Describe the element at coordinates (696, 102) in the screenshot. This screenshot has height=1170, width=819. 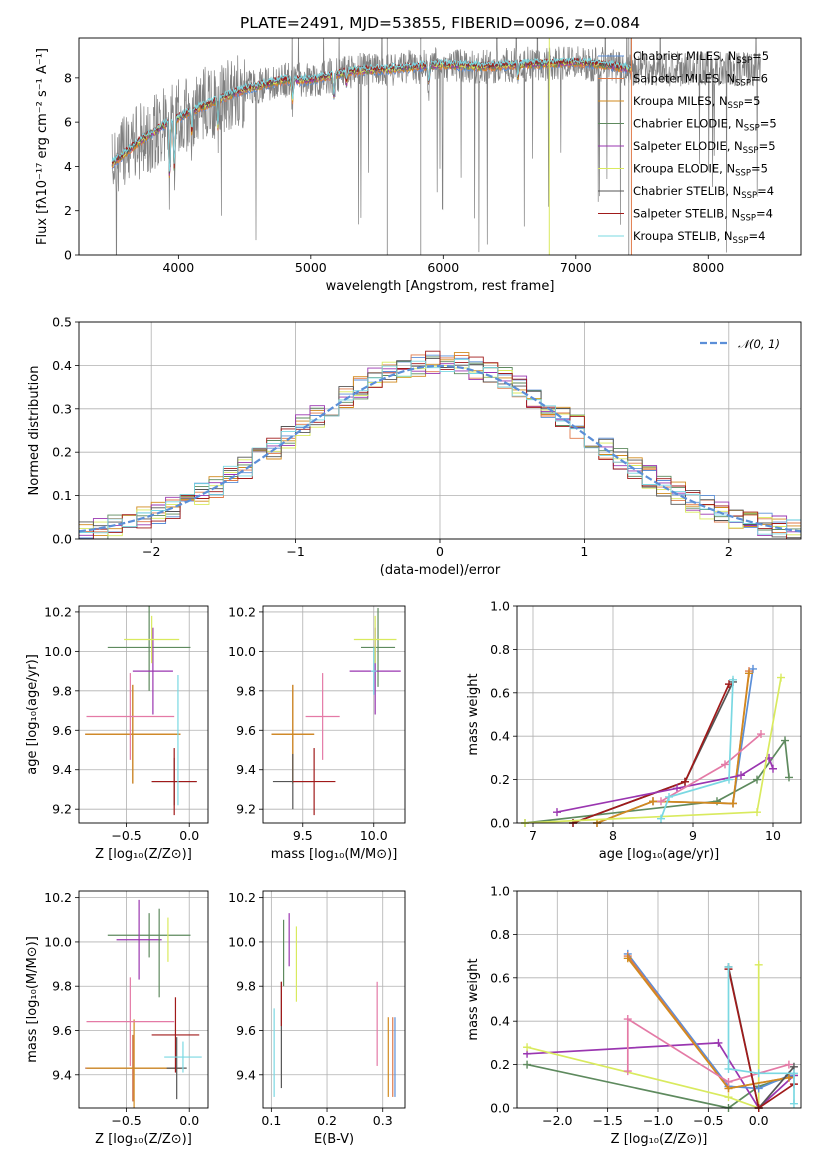
I see `legend-entry-2: Kroupa MILES, NSSP=5` at that location.